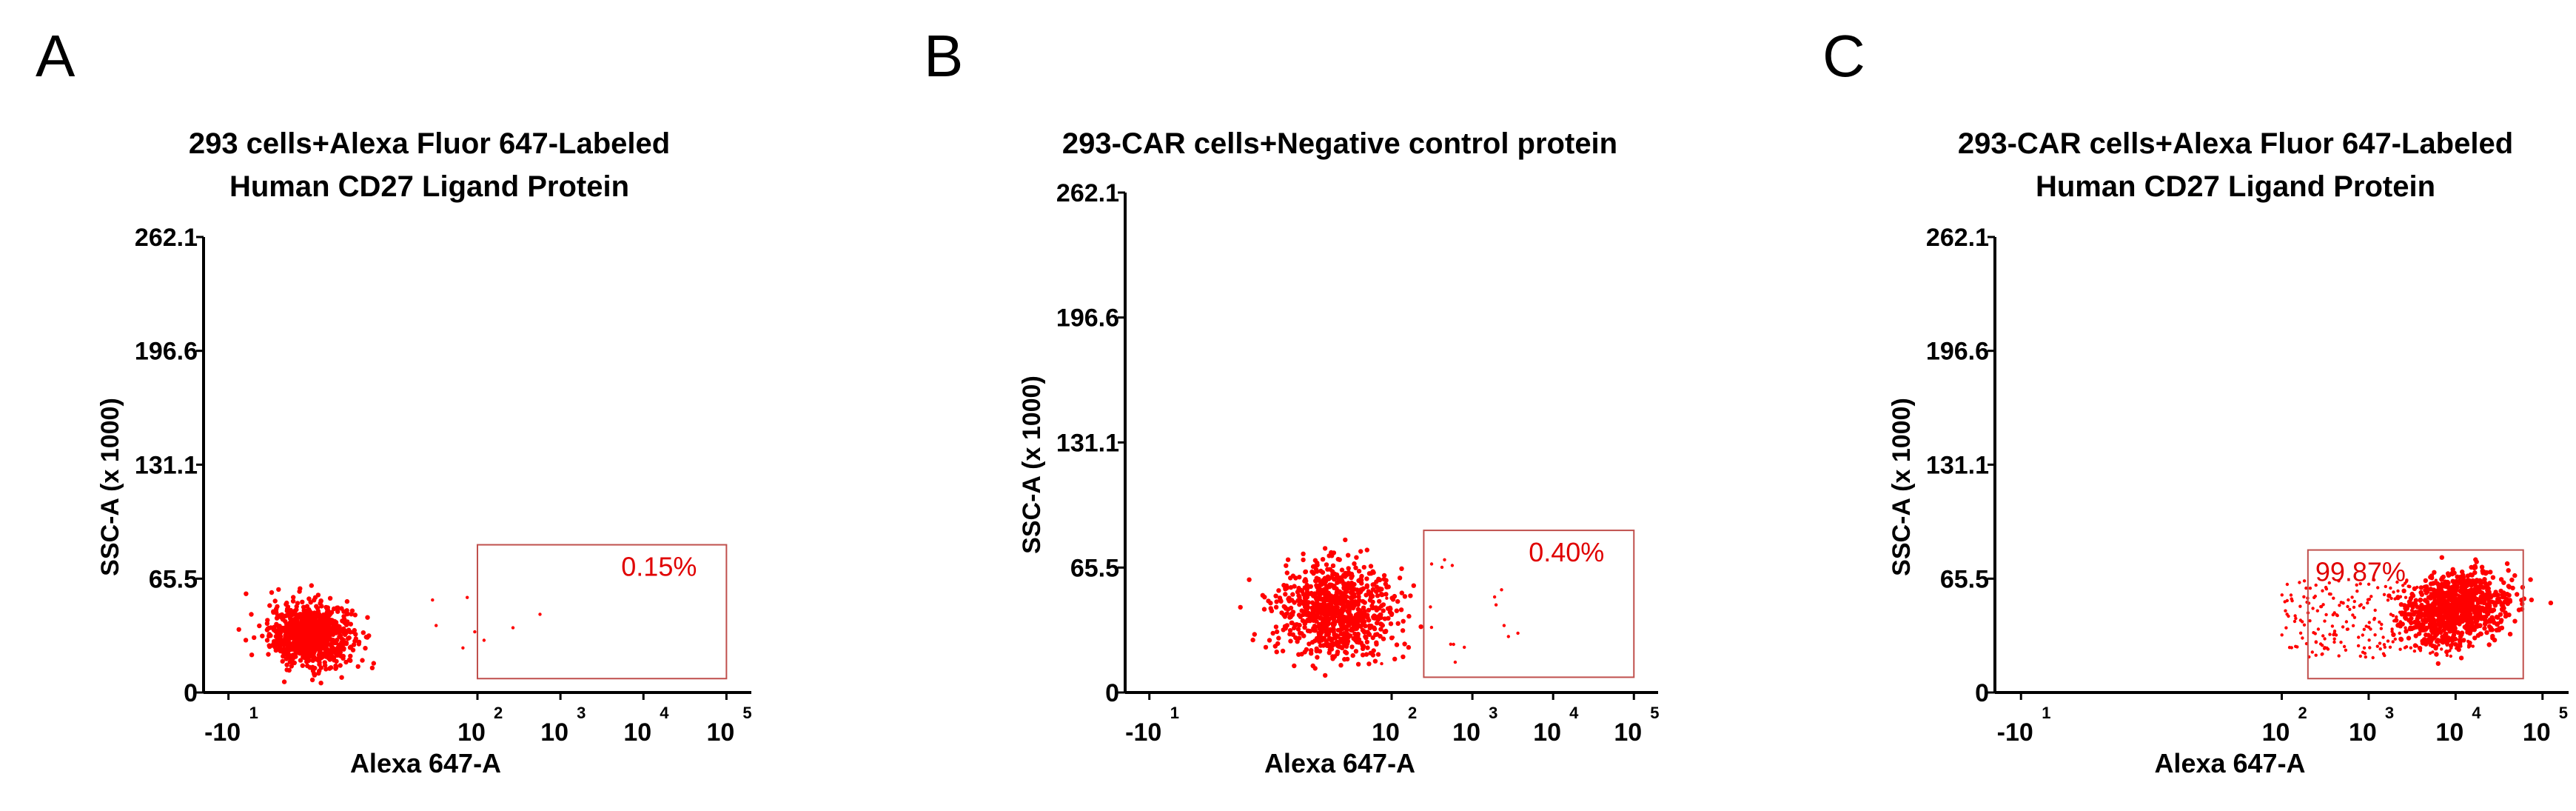 This screenshot has width=2576, height=811. I want to click on gate-percentage-label: 0.15%, so click(659, 567).